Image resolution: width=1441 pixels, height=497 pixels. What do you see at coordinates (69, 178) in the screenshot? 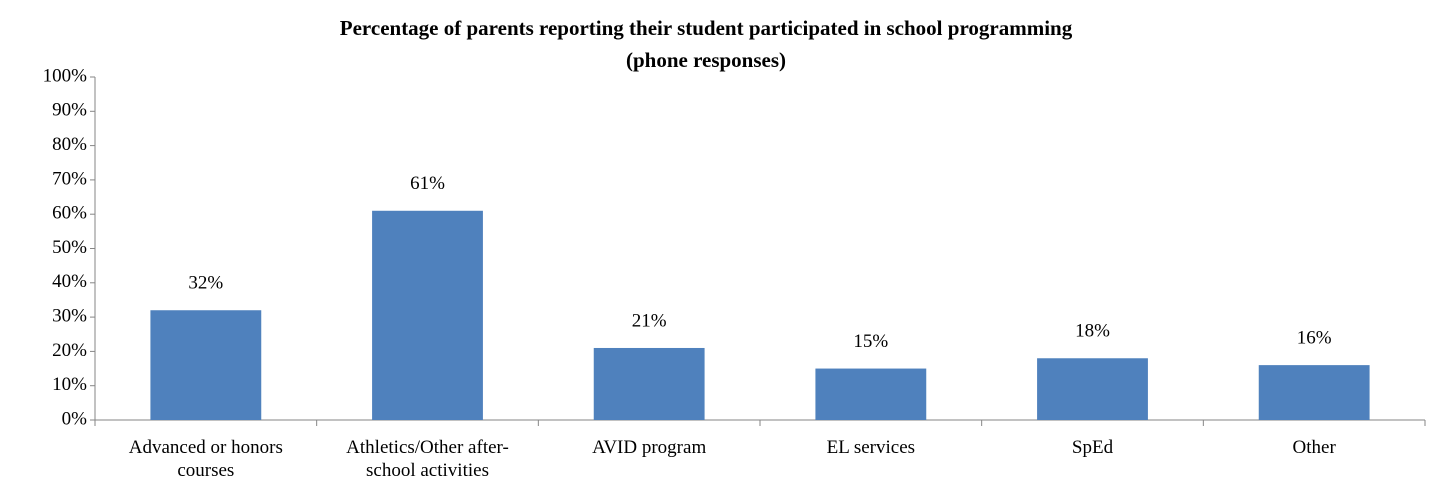
I see `y-tick-label: 70%` at bounding box center [69, 178].